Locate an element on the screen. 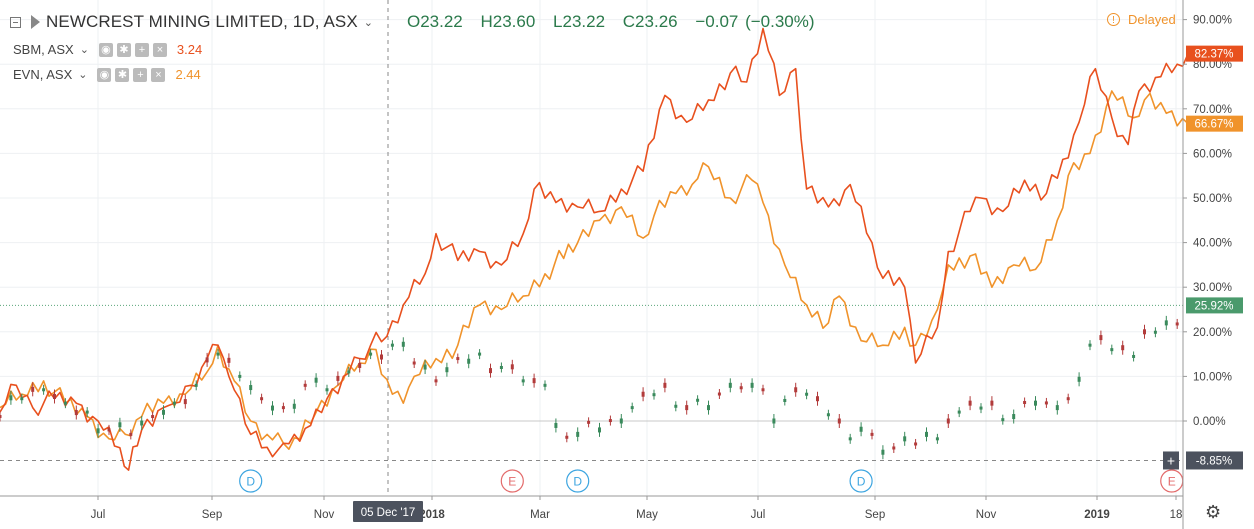  high-value: H23.60 is located at coordinates (508, 21).